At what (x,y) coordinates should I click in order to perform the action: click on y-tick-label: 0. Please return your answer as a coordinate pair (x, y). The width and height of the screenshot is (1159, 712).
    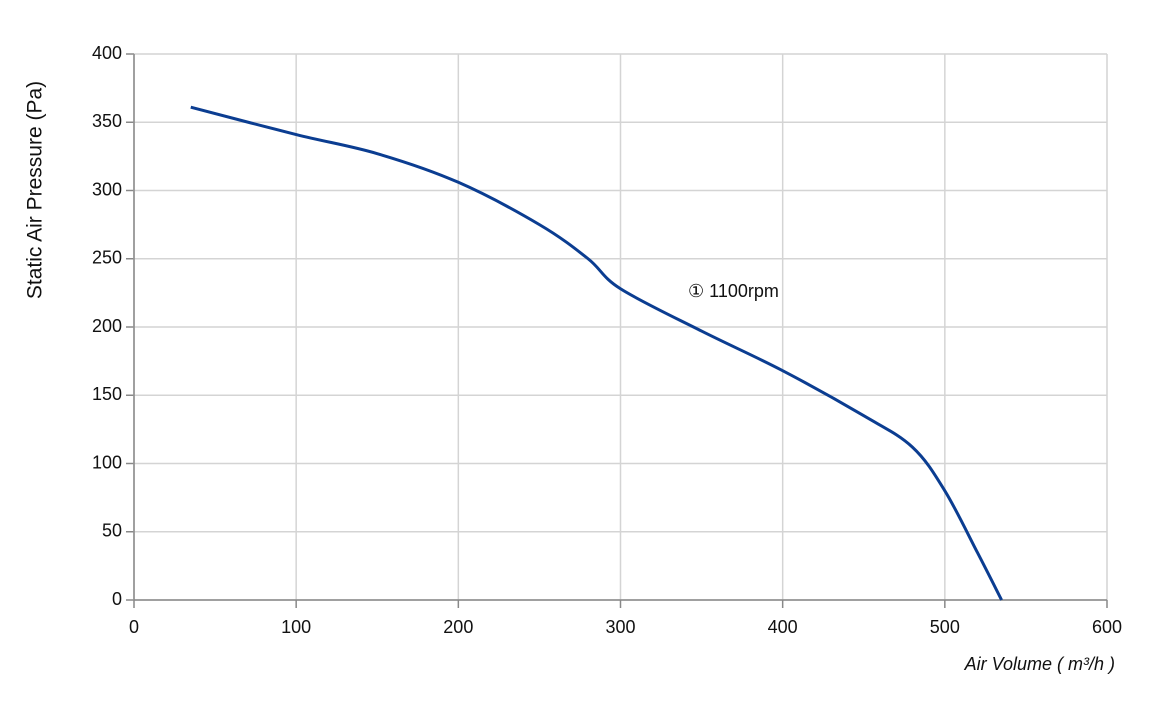
    Looking at the image, I should click on (117, 599).